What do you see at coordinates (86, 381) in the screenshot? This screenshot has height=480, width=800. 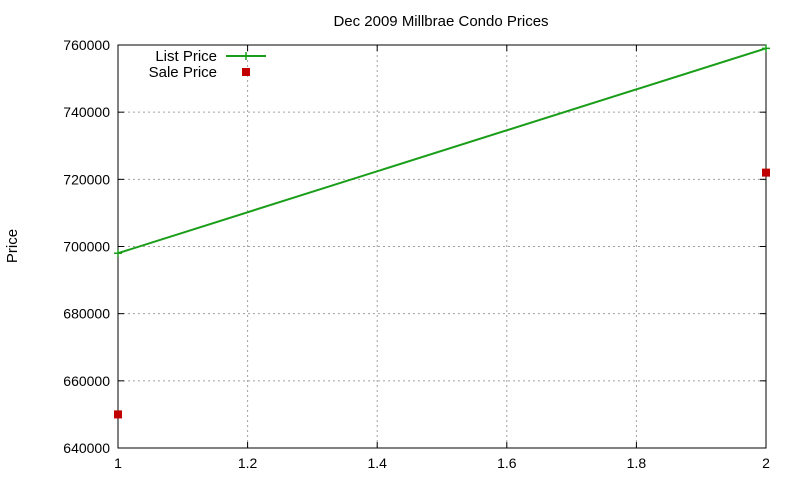 I see `y-tick-label: 660000` at bounding box center [86, 381].